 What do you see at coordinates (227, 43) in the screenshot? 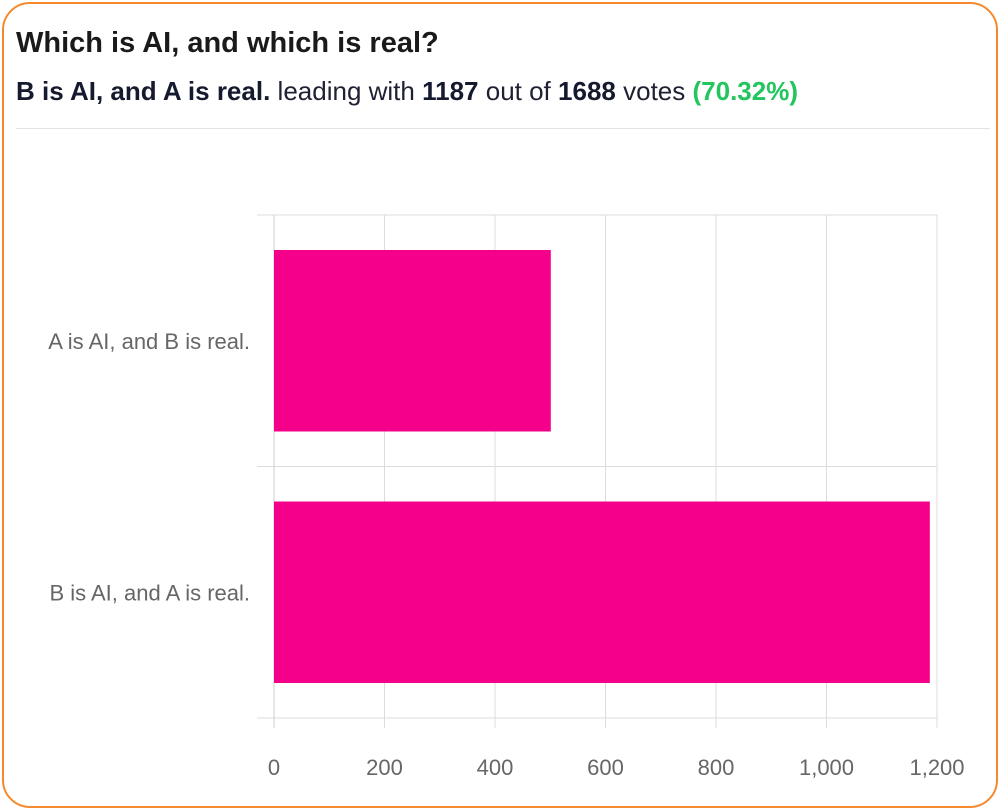
I see `poll-question: Which is AI, and which is real?` at bounding box center [227, 43].